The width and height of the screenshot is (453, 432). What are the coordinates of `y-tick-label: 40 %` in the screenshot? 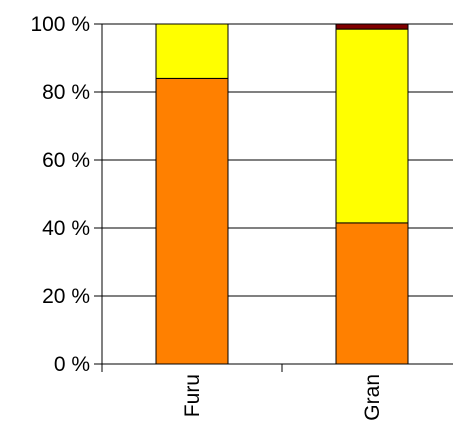 It's located at (66, 228).